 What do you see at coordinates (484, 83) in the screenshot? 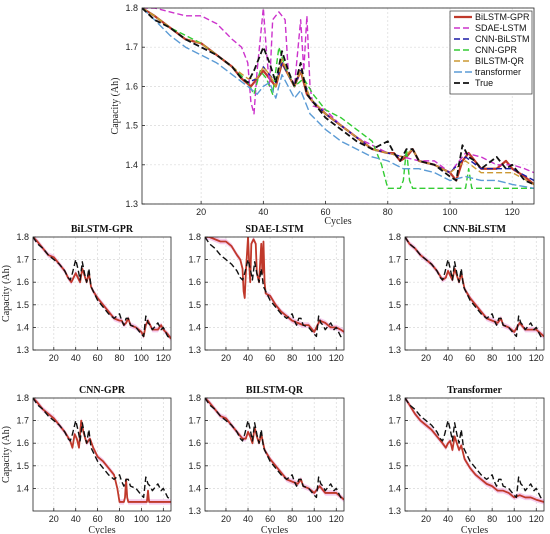
I see `legend-label: True` at bounding box center [484, 83].